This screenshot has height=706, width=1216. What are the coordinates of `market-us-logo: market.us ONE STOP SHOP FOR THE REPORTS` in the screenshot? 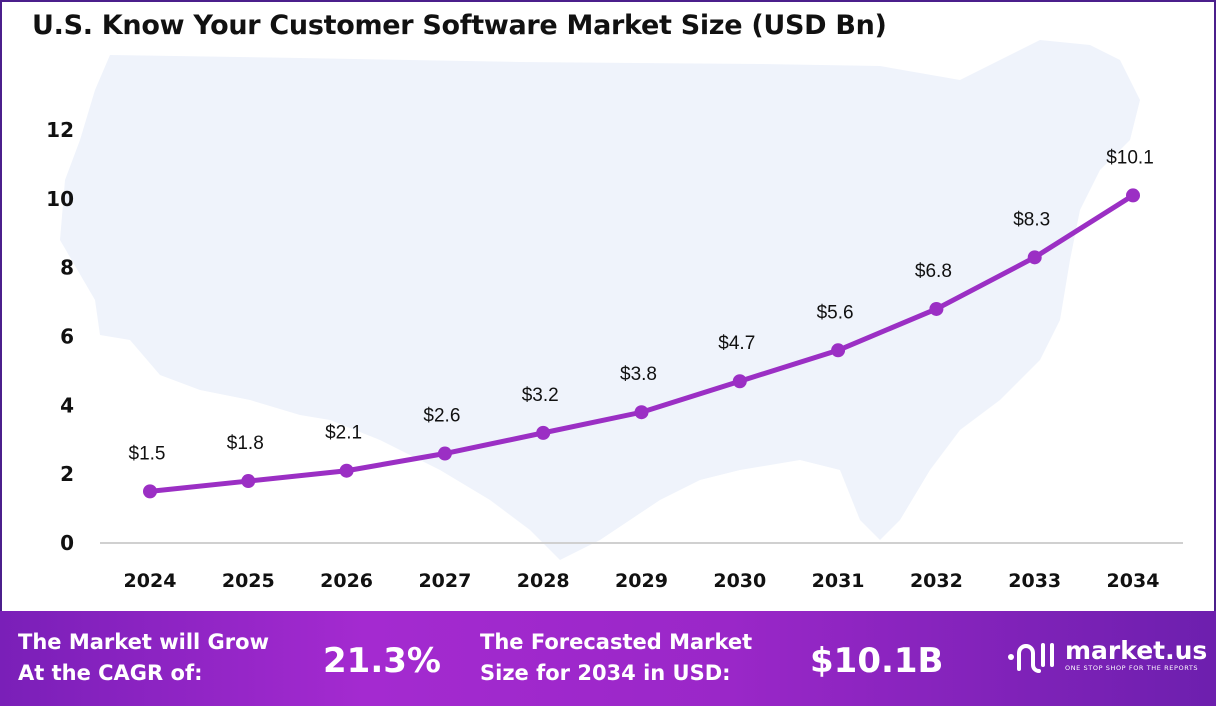 It's located at (1106, 655).